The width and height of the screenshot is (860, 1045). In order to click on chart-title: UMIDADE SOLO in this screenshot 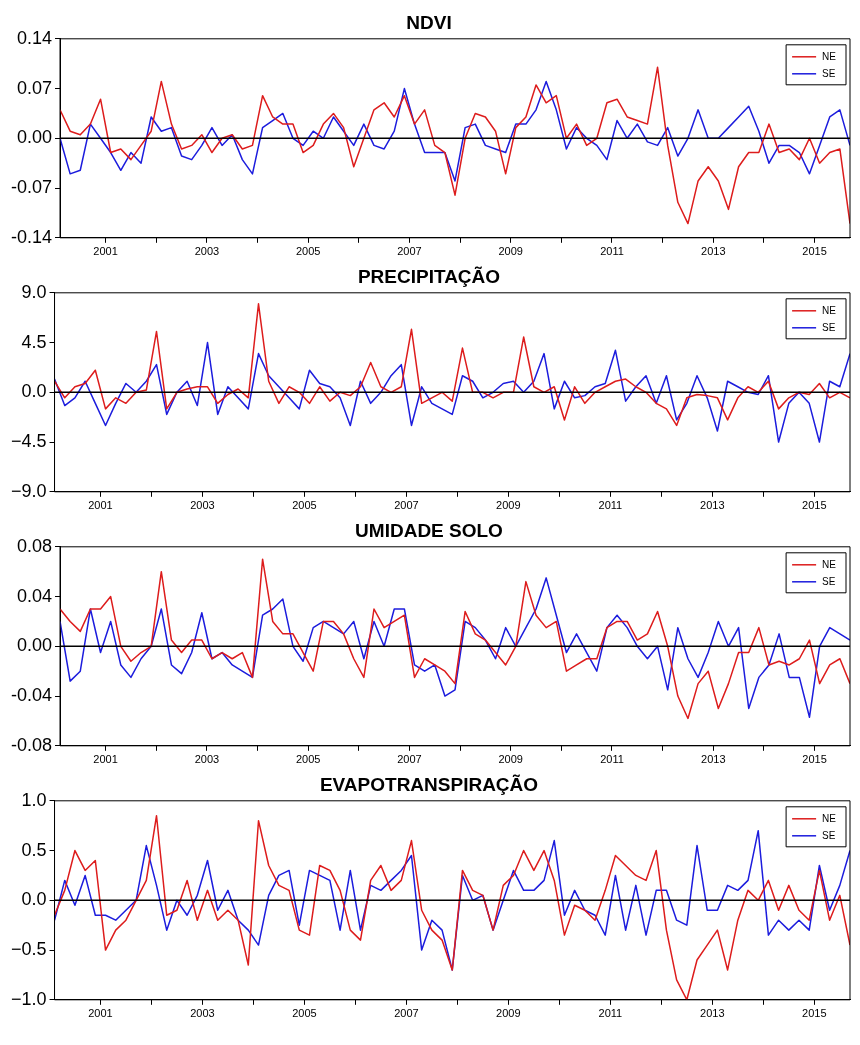, I will do `click(429, 530)`.